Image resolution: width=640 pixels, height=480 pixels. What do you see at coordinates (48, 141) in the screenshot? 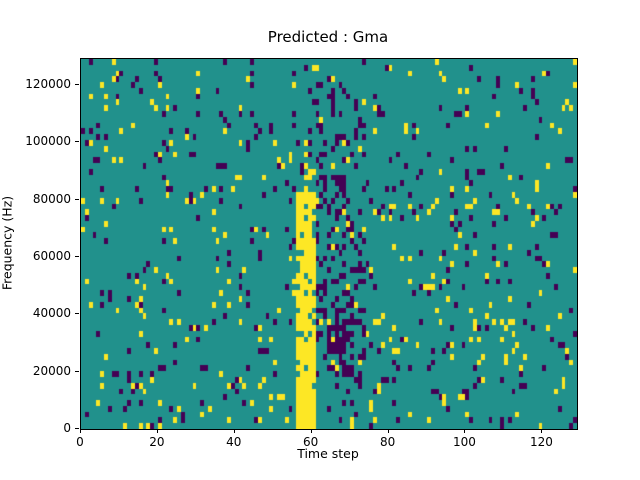
I see `y-tick-label: 100000` at bounding box center [48, 141].